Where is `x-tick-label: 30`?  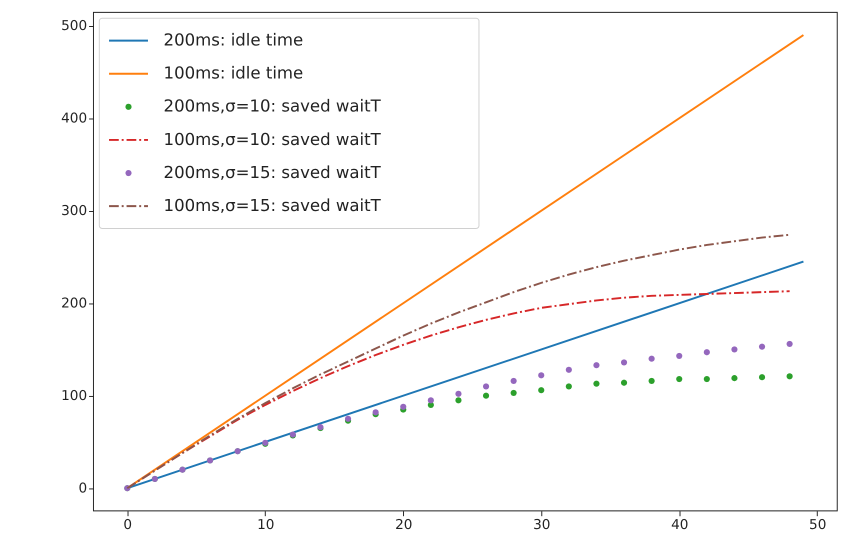 x-tick-label: 30 is located at coordinates (541, 524).